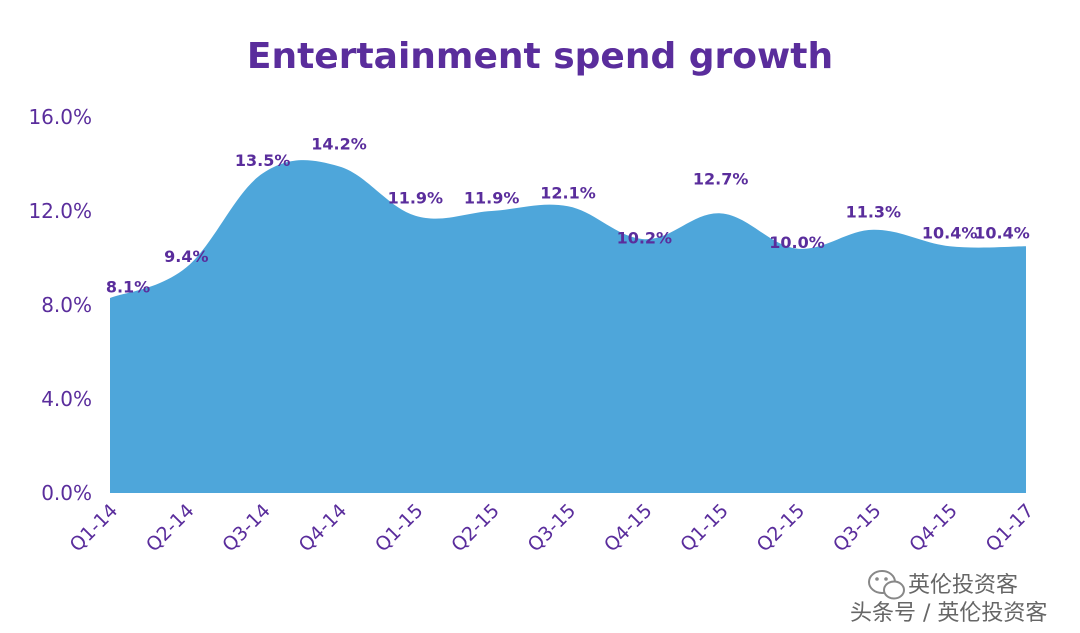 The image size is (1080, 633). I want to click on y-tick-label: 4.0%, so click(66, 399).